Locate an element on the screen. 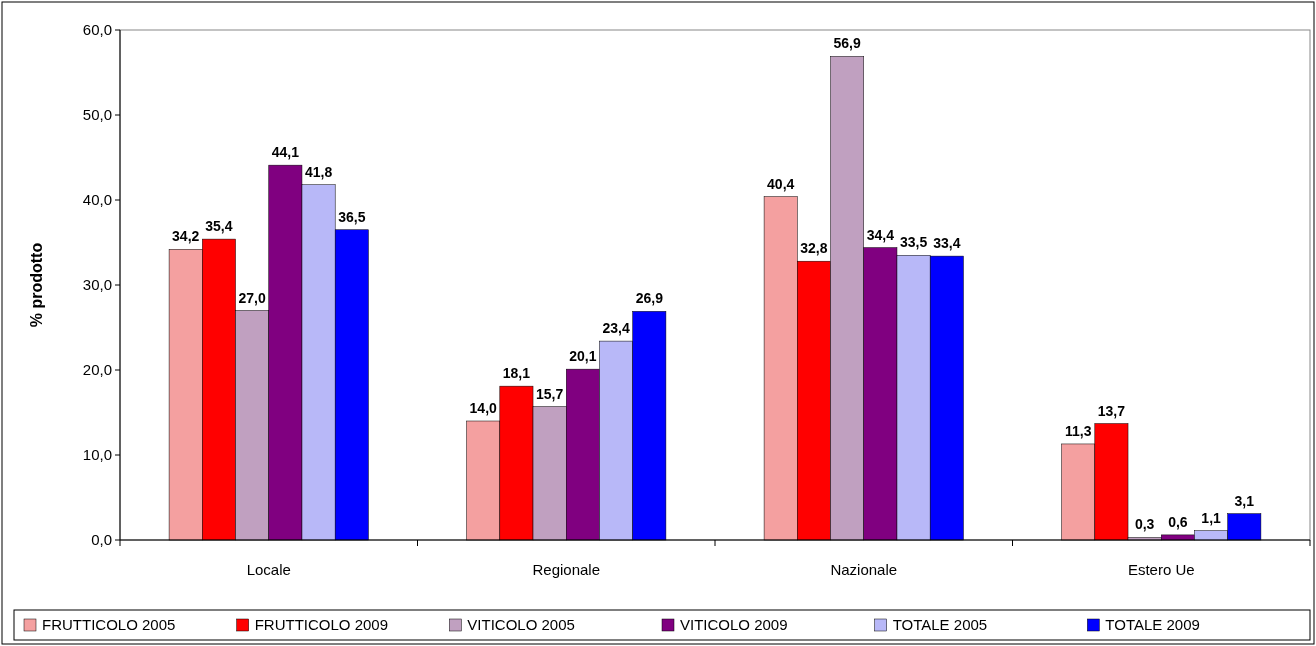  legend-label: TOTALE 2009 is located at coordinates (1152, 624).